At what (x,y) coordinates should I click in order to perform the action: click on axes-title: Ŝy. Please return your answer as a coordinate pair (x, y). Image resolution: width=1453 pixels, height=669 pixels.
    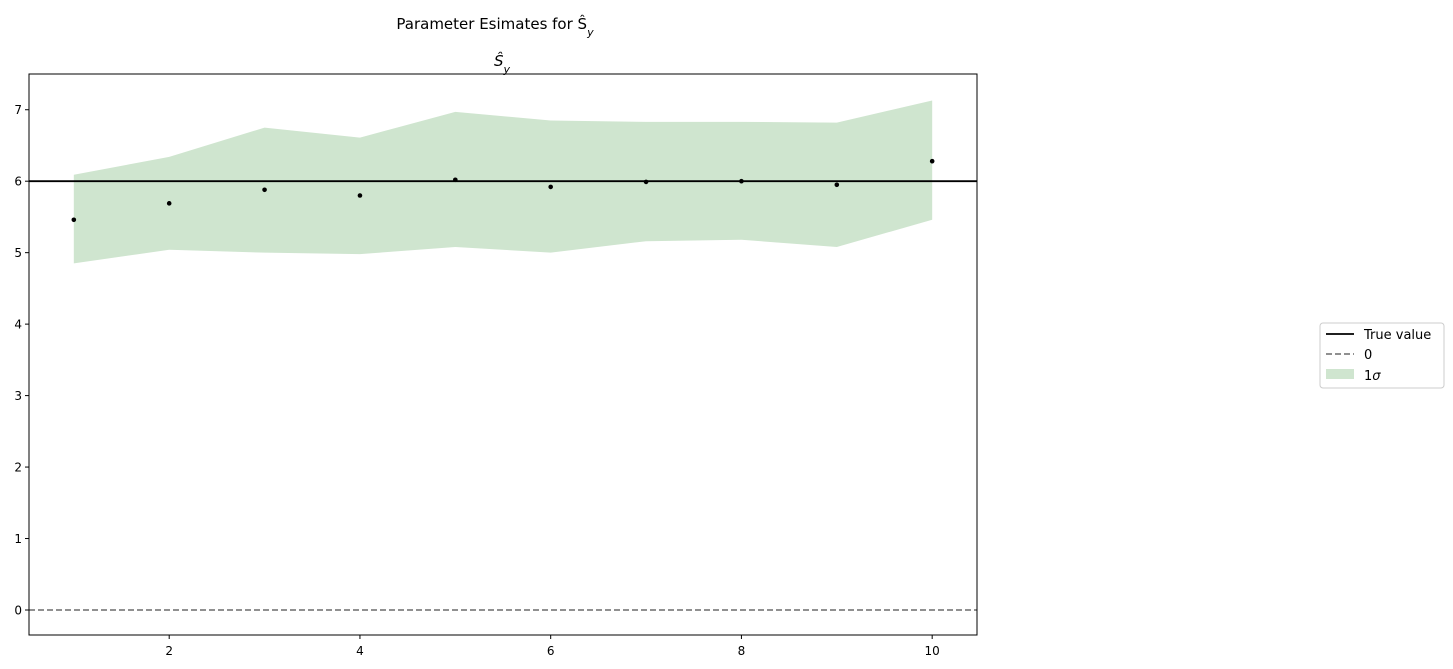
    Looking at the image, I should click on (502, 63).